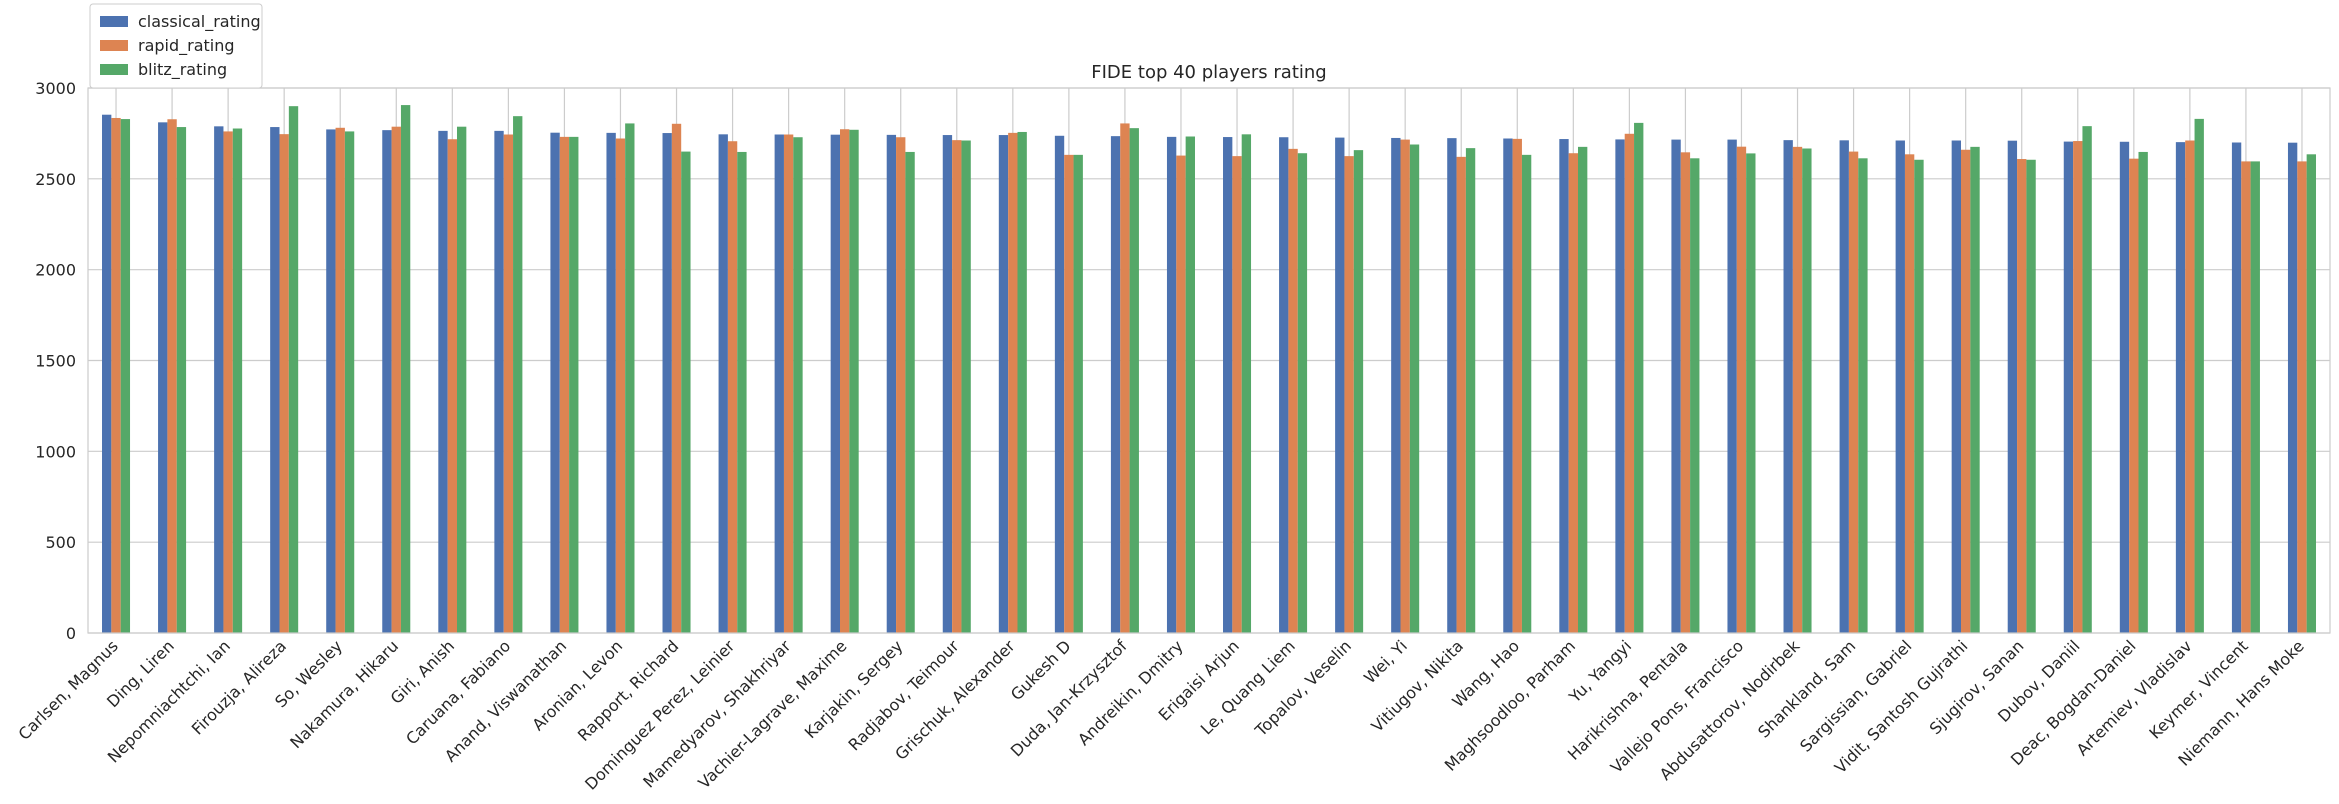  I want to click on x-tick-label: Caruana, Fabiano, so click(458, 692).